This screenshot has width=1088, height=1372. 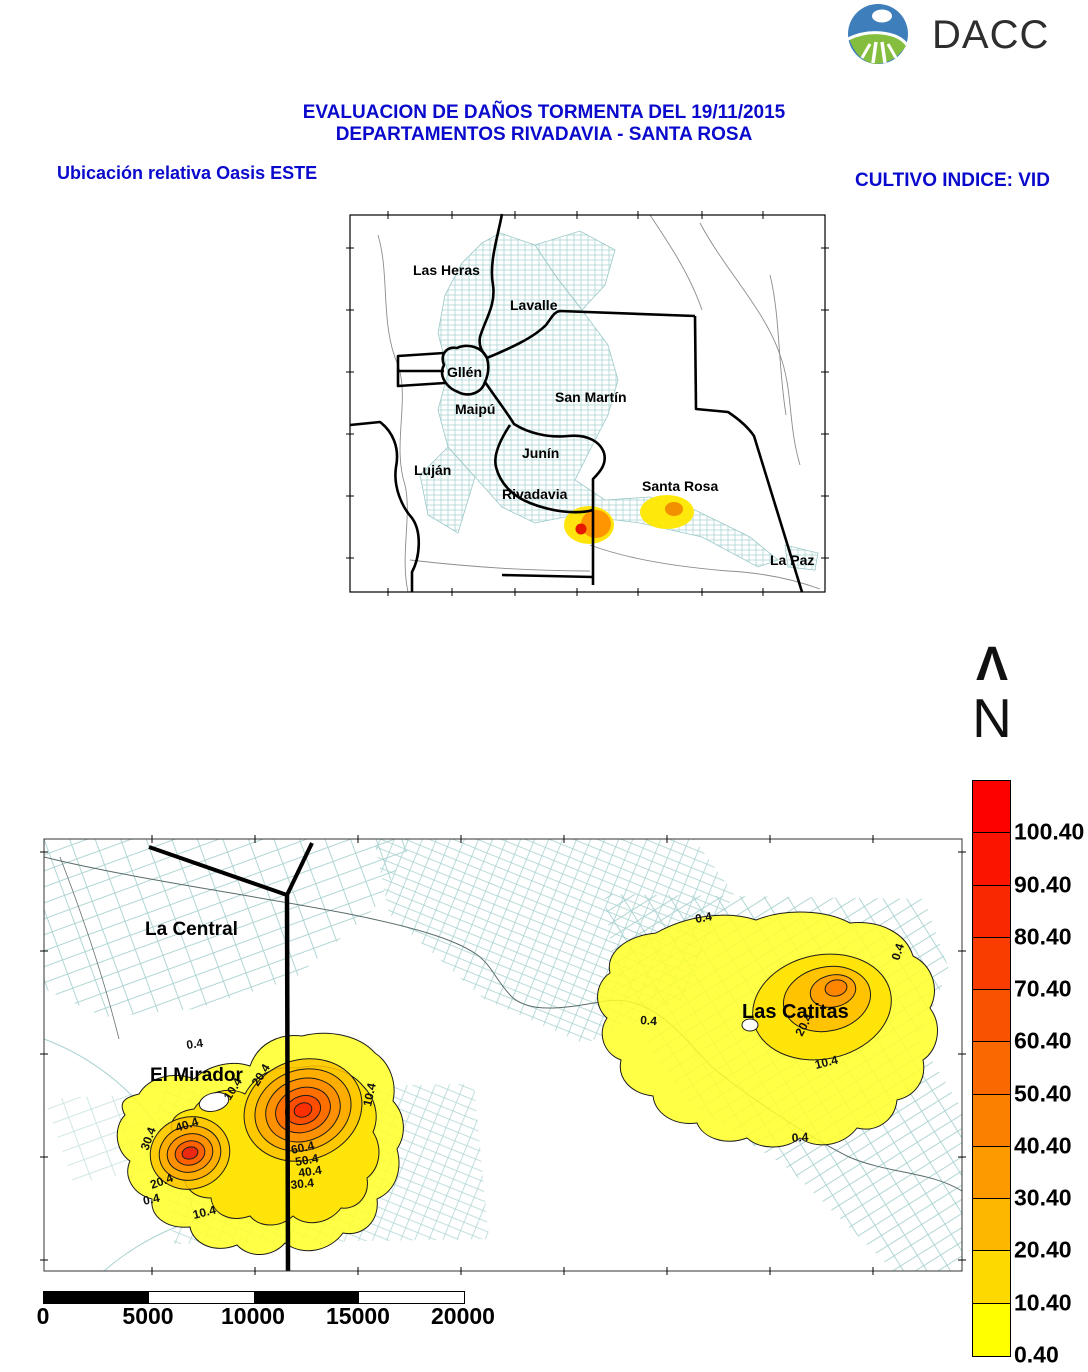 I want to click on north-letter: N, so click(x=992, y=718).